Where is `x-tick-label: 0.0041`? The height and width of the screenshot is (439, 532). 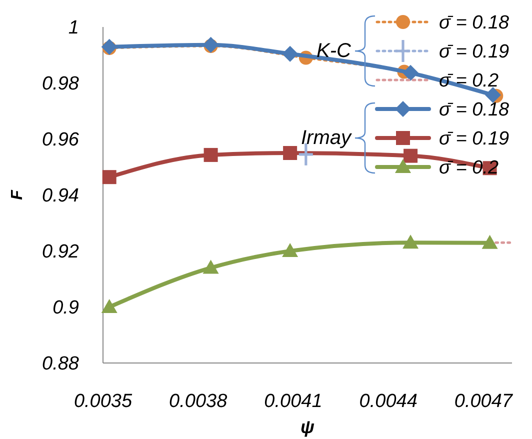
x-tick-label: 0.0041 is located at coordinates (293, 401).